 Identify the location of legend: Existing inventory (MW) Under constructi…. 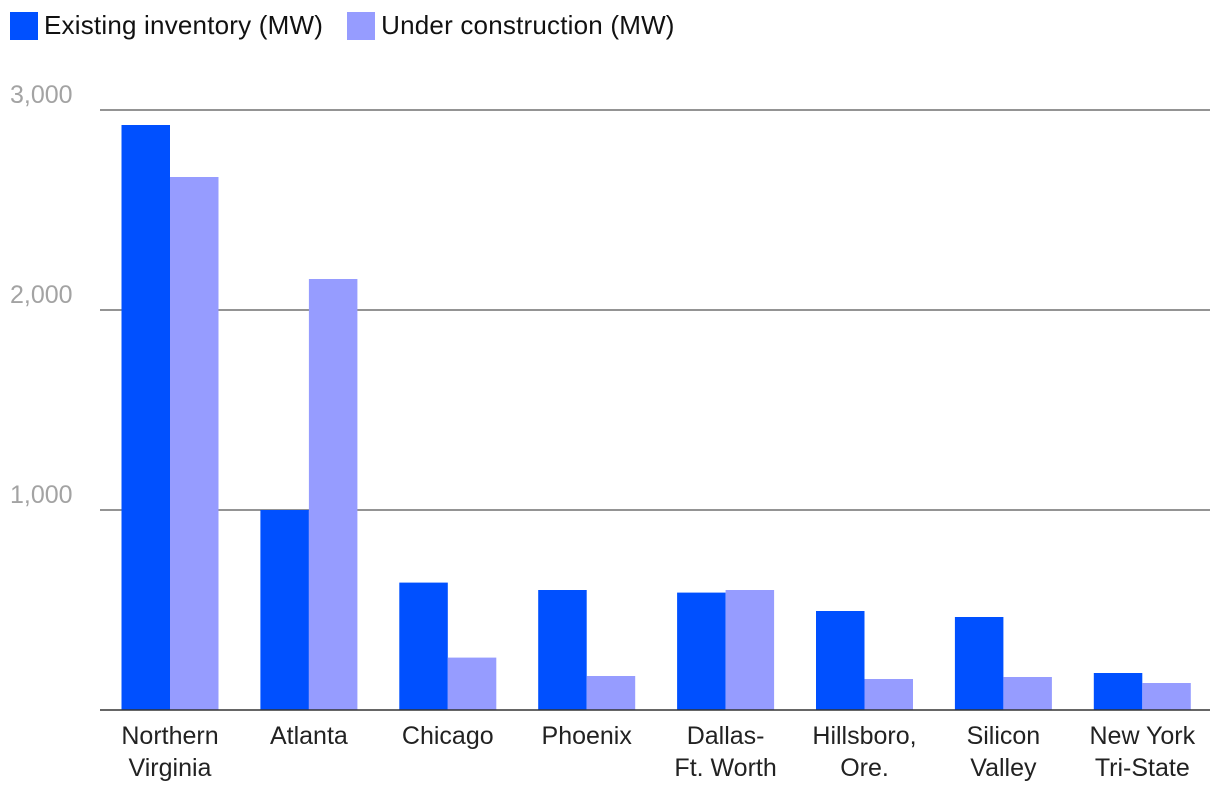
(354, 25).